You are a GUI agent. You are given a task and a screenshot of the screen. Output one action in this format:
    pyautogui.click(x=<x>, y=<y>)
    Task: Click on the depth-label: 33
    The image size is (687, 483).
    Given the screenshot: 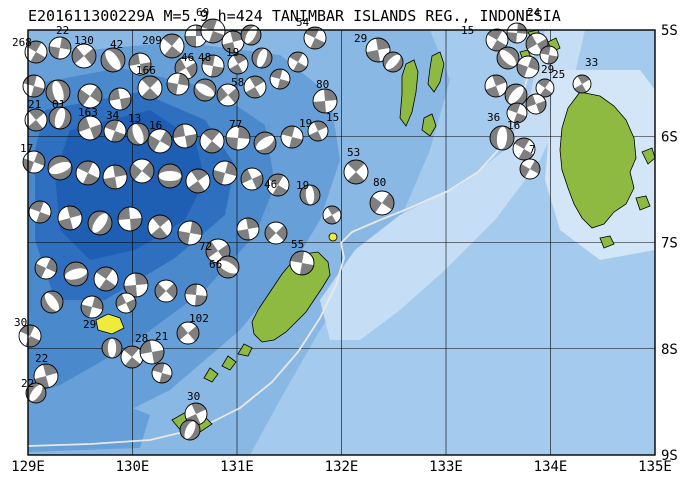 What is the action you would take?
    pyautogui.click(x=591, y=62)
    